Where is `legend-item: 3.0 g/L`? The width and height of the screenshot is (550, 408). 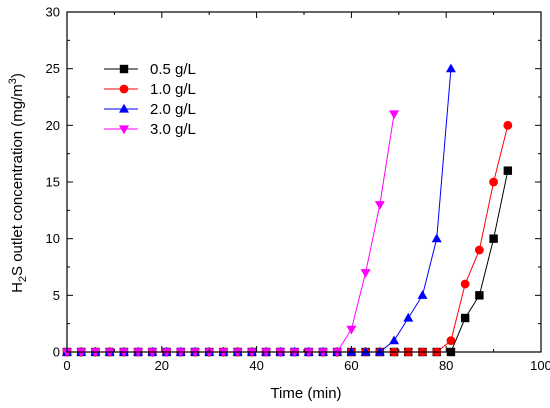
legend-item: 3.0 g/L is located at coordinates (150, 129).